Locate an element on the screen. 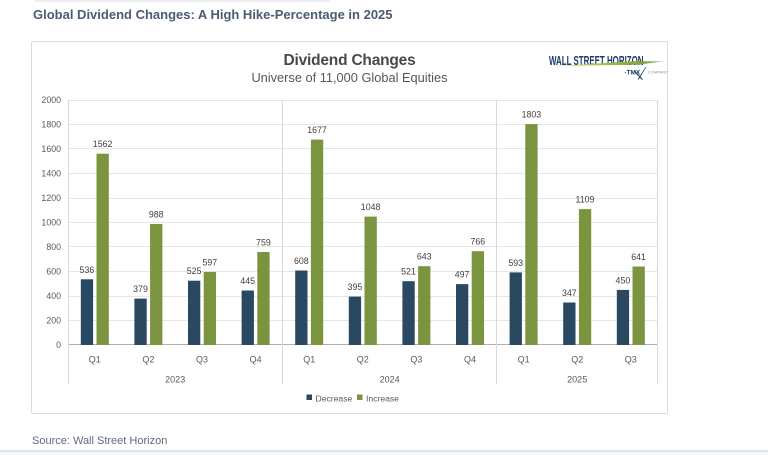 This screenshot has height=455, width=768. svg-text: 2024 is located at coordinates (390, 380).